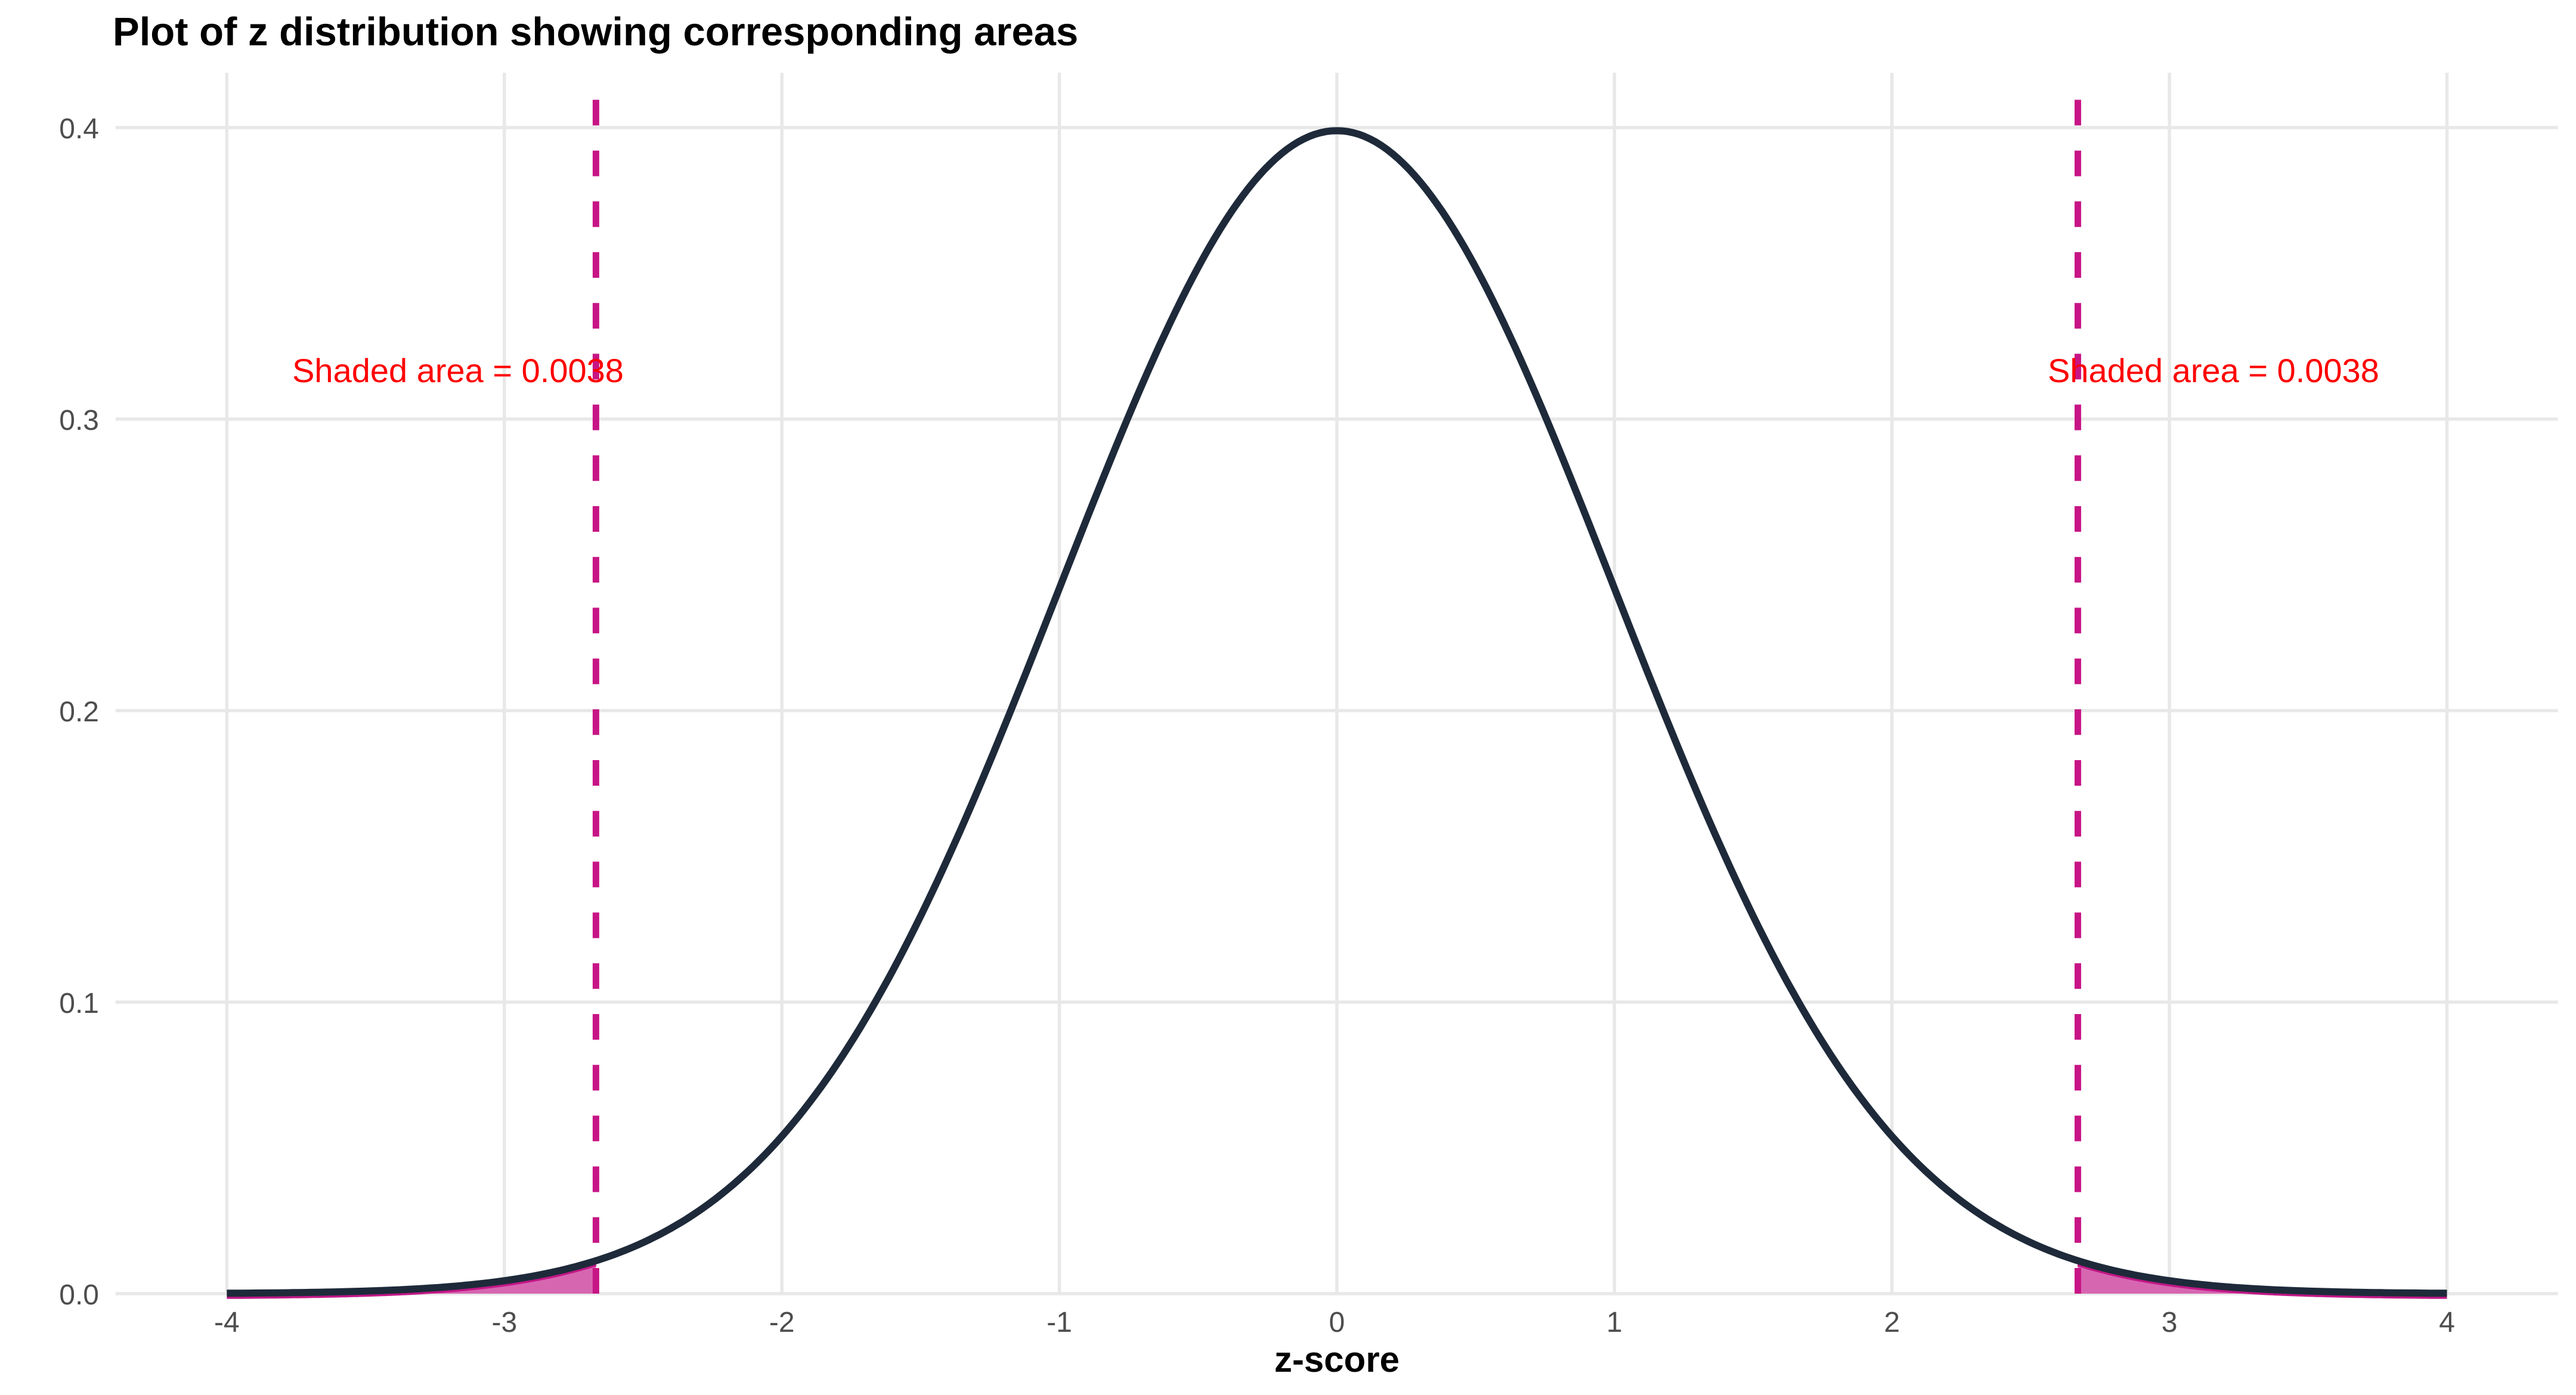 The image size is (2576, 1395). Describe the element at coordinates (2447, 1322) in the screenshot. I see `svg-text: 4` at that location.